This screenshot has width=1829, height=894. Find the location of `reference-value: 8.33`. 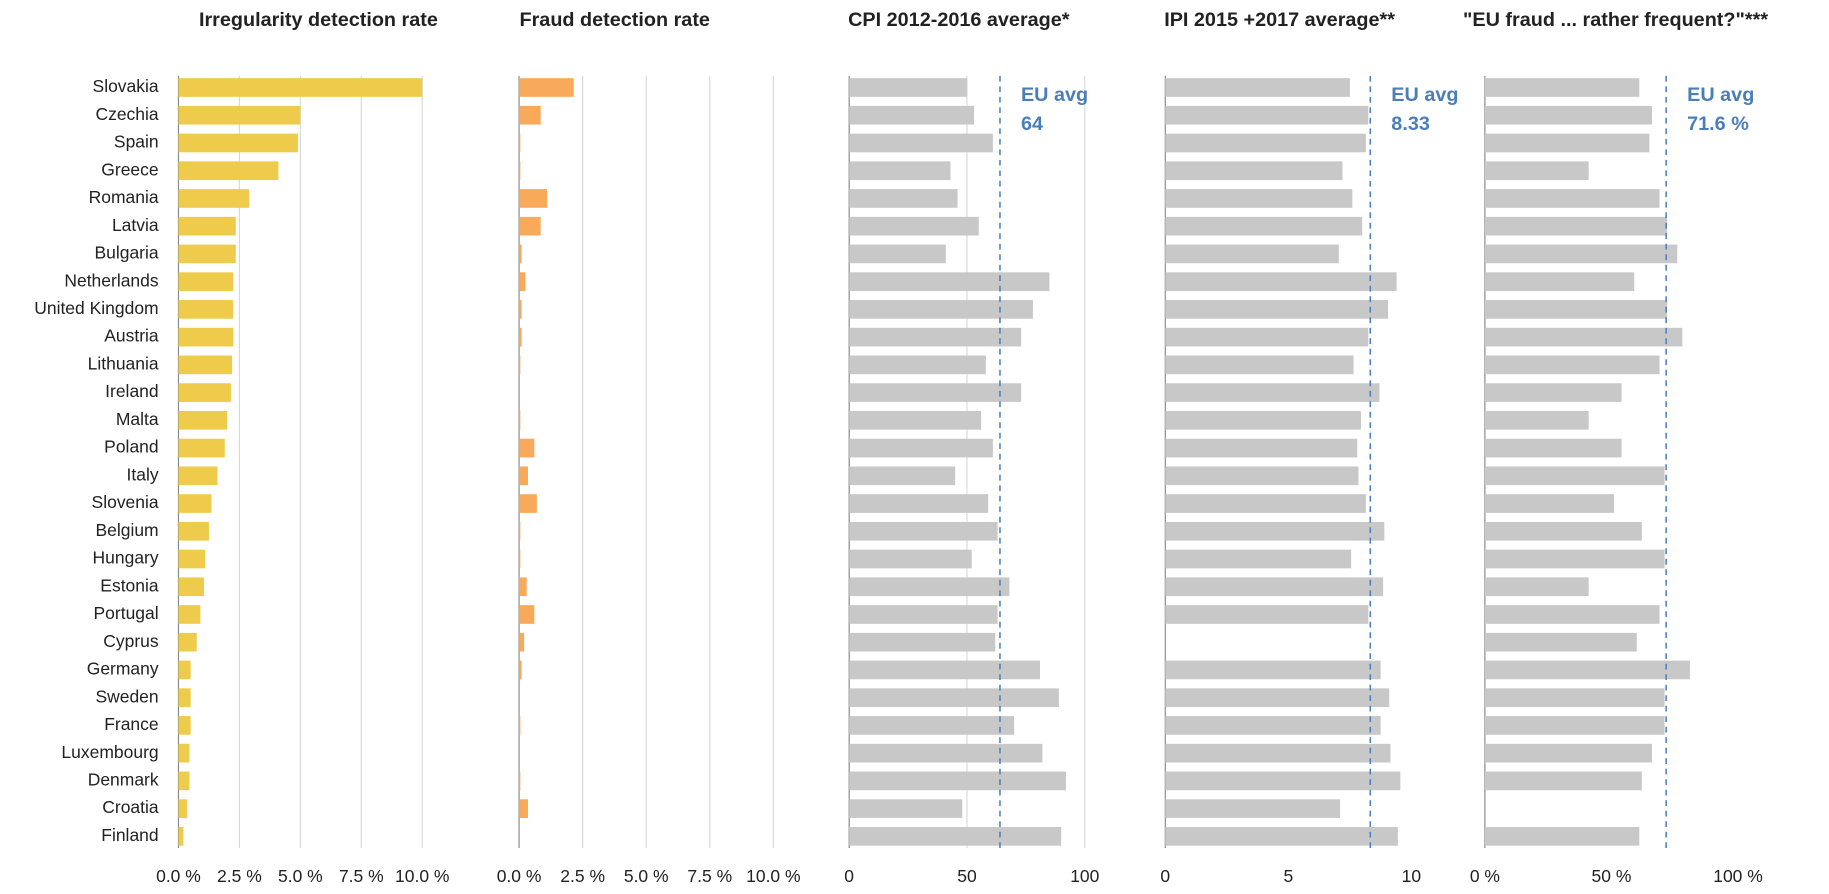

reference-value: 8.33 is located at coordinates (1410, 124).